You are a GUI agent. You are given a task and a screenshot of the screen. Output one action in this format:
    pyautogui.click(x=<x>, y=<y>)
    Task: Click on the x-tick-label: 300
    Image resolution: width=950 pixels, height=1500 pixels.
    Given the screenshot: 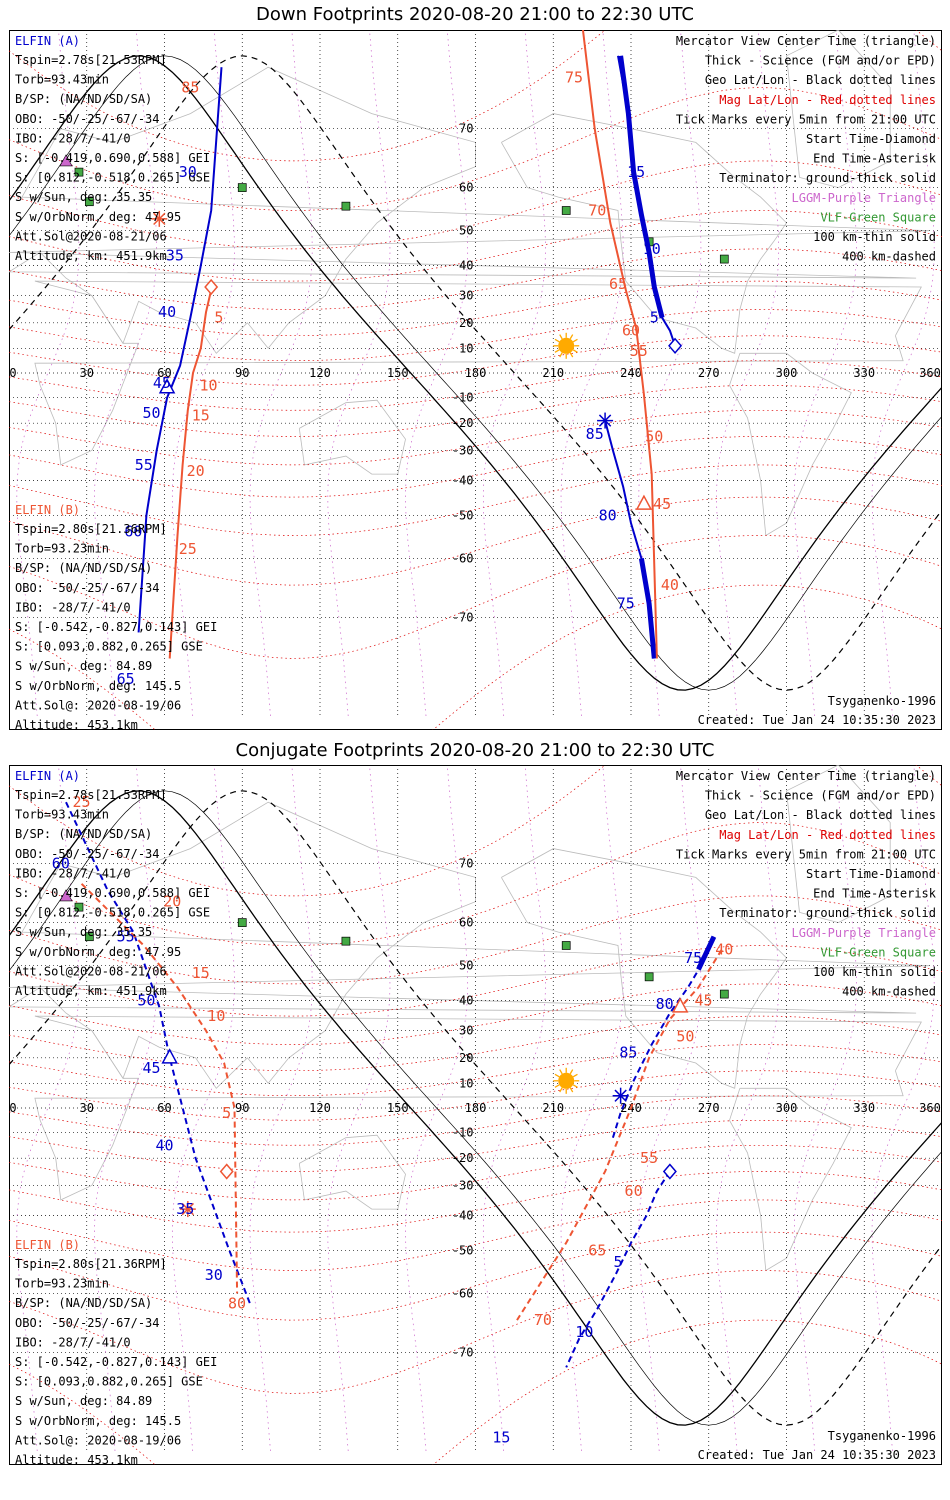 What is the action you would take?
    pyautogui.click(x=787, y=1108)
    